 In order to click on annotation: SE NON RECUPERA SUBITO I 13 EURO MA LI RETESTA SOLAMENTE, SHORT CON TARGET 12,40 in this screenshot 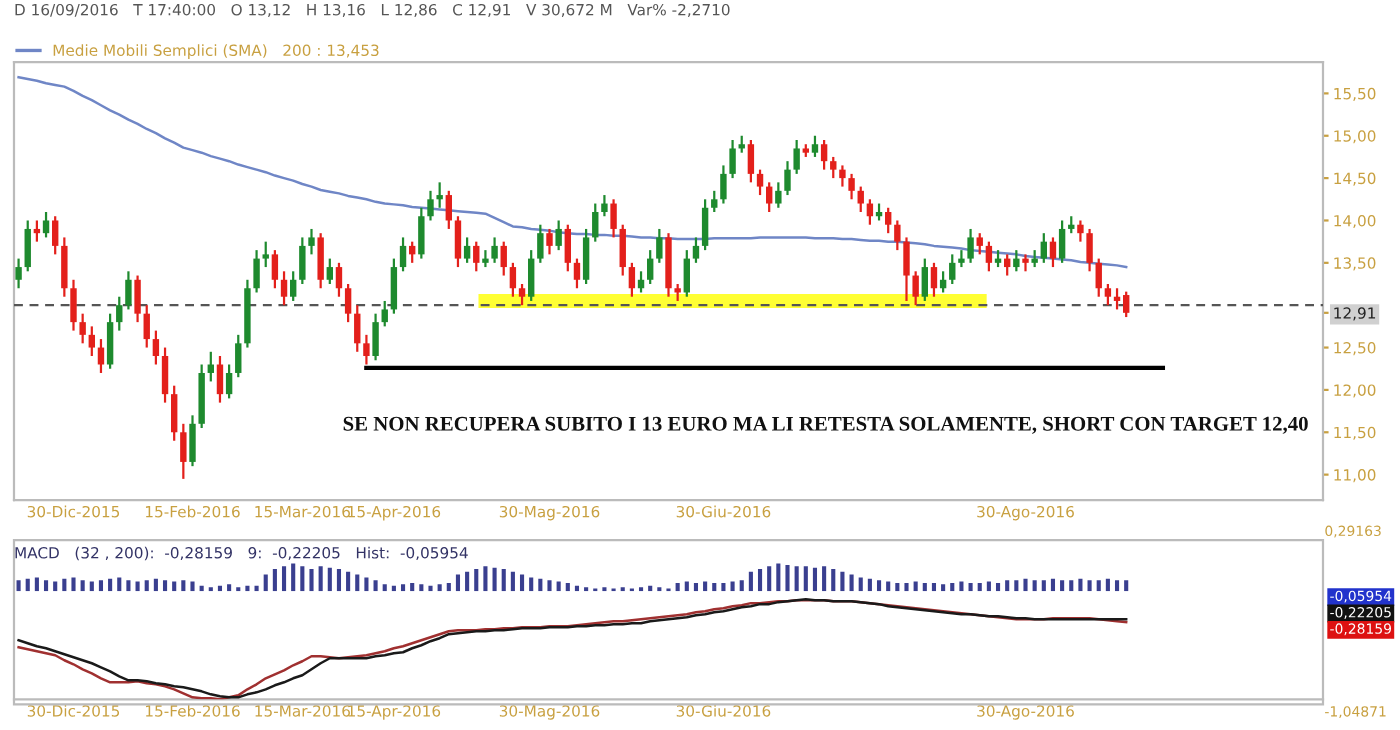, I will do `click(825, 425)`.